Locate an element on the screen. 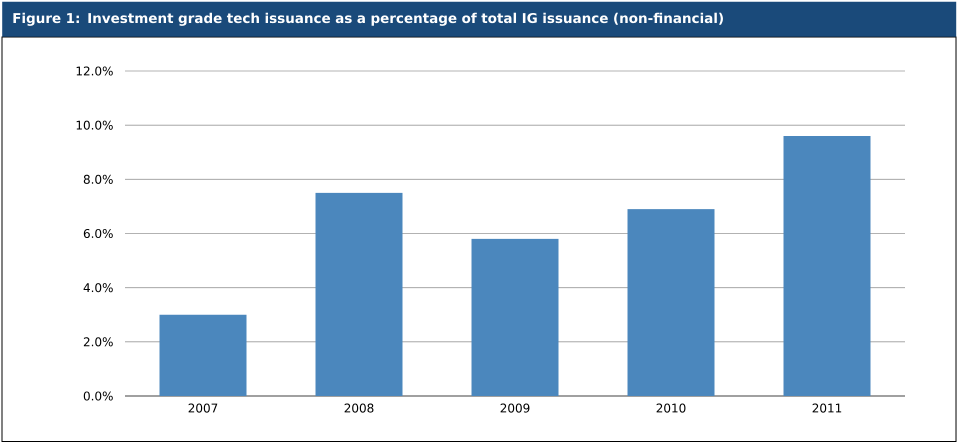 Image resolution: width=958 pixels, height=442 pixels. y-tick-label: 0.0% is located at coordinates (98, 396).